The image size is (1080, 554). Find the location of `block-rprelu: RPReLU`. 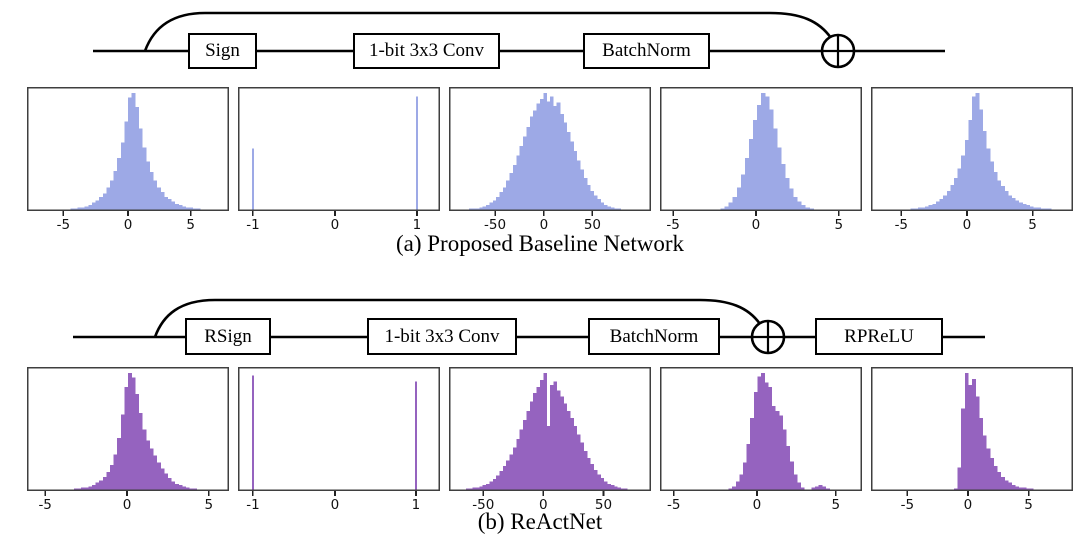

block-rprelu: RPReLU is located at coordinates (879, 336).